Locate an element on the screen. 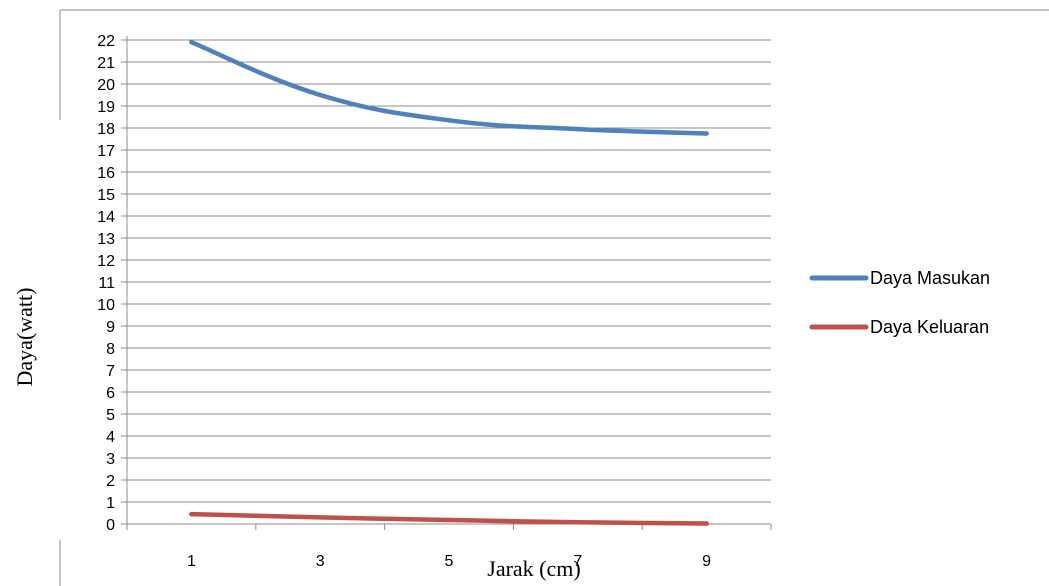 This screenshot has width=1049, height=586. y-tick-label: 1 is located at coordinates (110, 503).